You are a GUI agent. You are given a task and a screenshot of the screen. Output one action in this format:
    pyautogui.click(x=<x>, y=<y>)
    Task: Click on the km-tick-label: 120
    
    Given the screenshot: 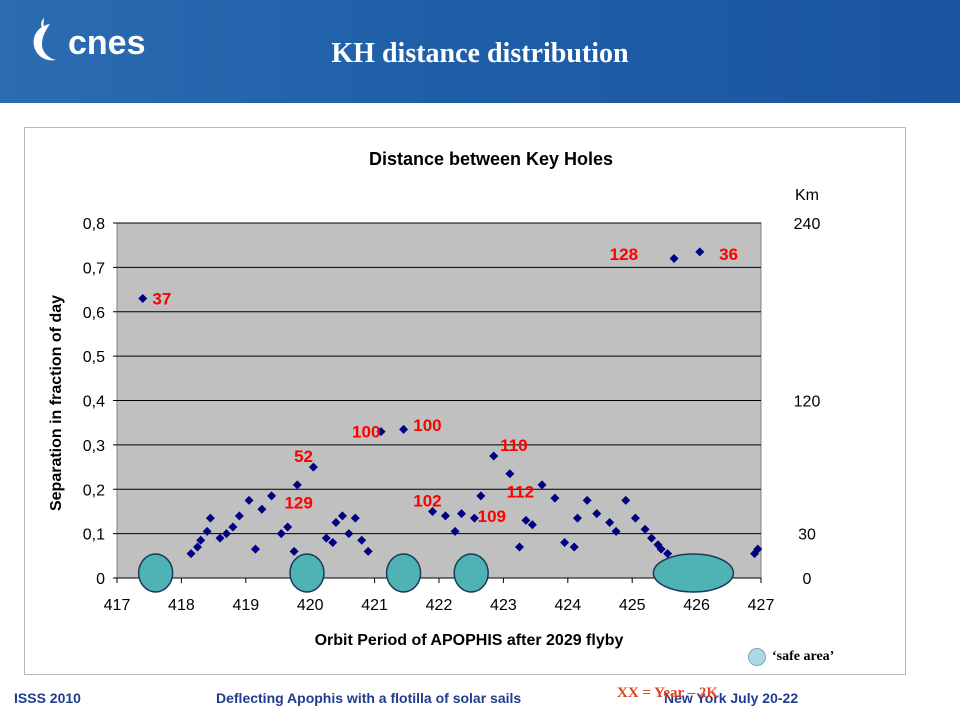 What is the action you would take?
    pyautogui.click(x=807, y=402)
    